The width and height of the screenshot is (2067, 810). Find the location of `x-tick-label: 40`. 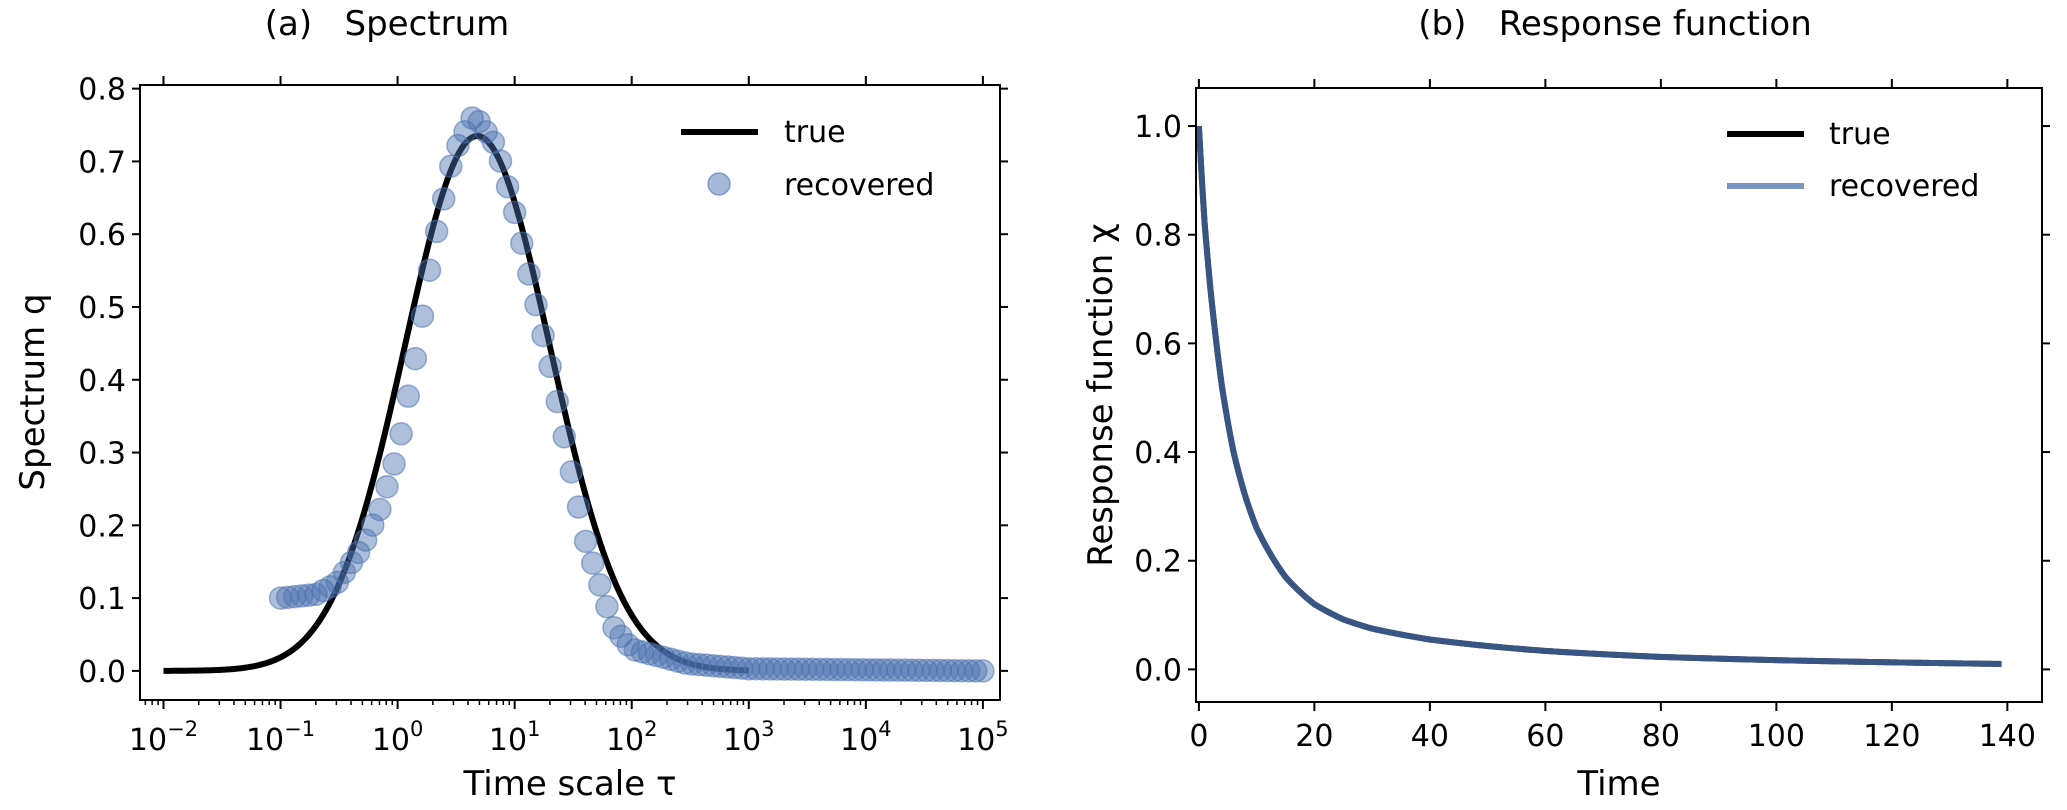

x-tick-label: 40 is located at coordinates (1430, 736).